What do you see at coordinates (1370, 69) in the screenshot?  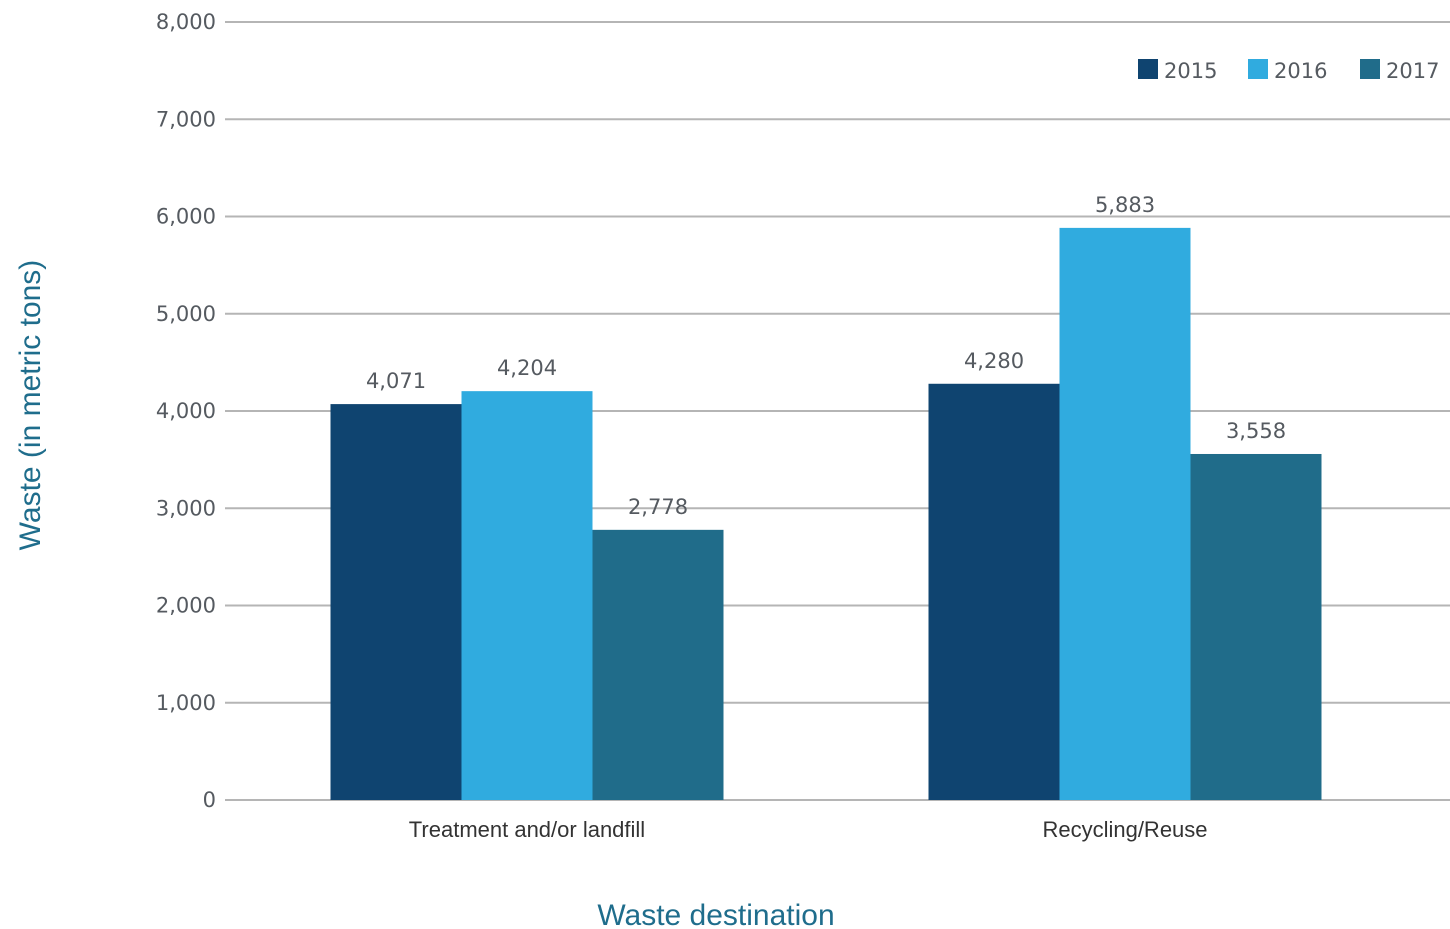 I see `legend-swatch-2017` at bounding box center [1370, 69].